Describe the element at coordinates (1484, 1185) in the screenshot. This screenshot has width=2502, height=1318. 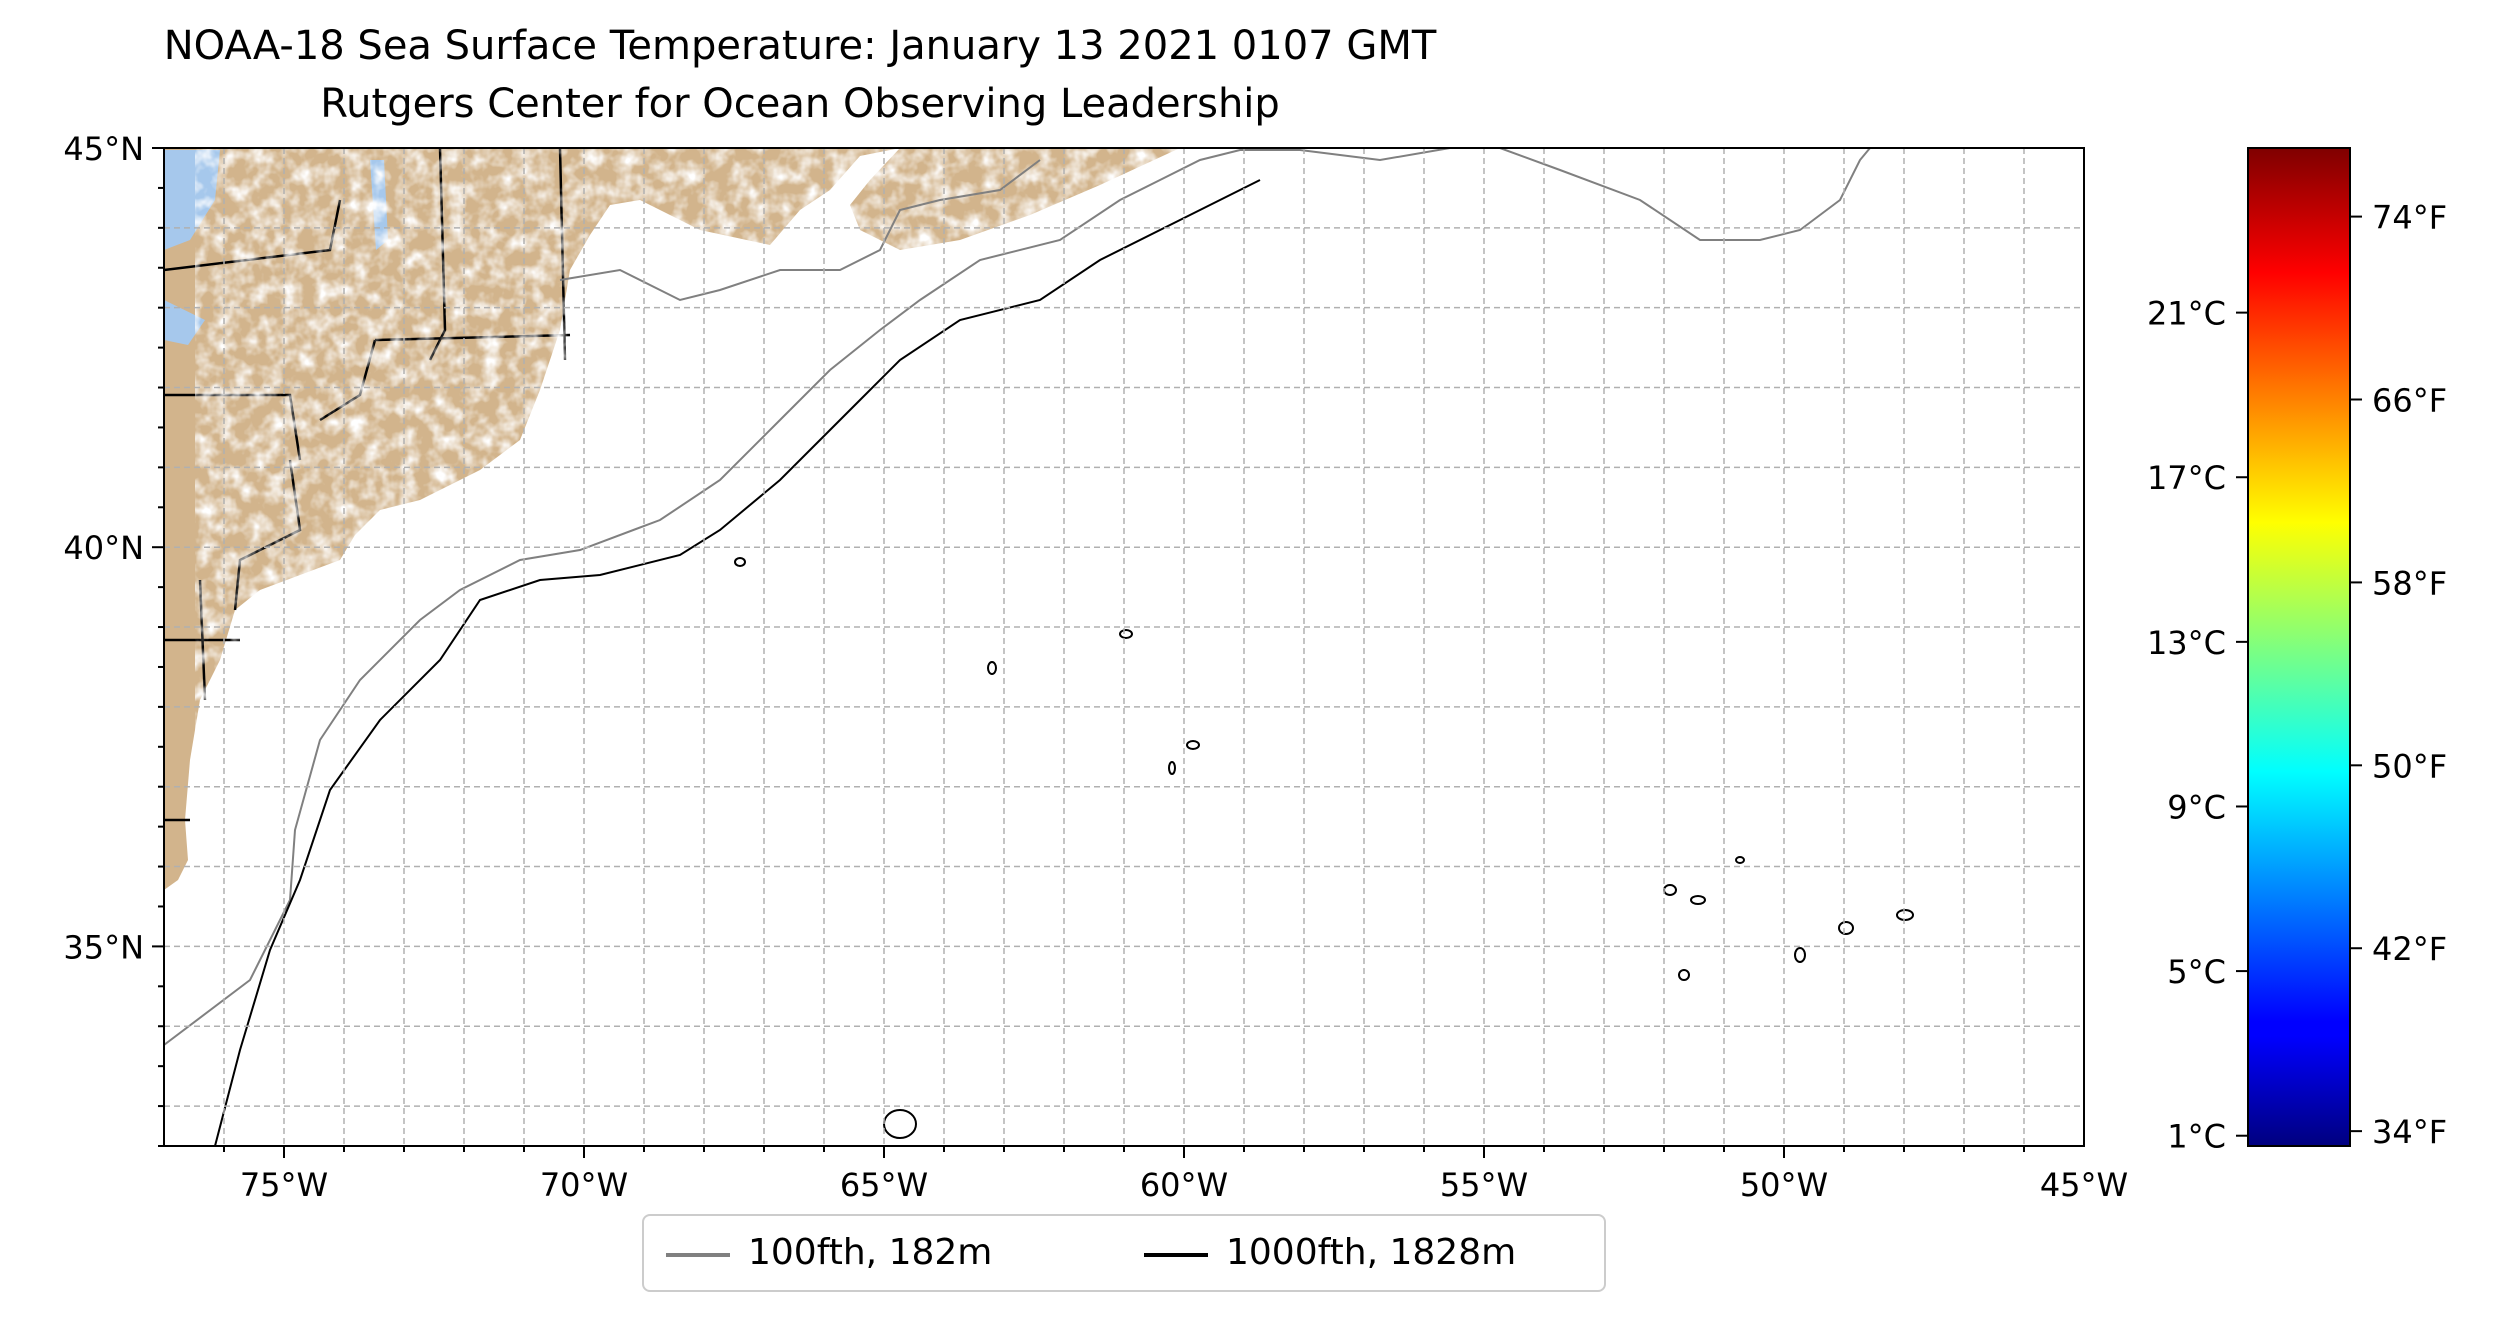
I see `lon-tick-label: 55°W` at that location.